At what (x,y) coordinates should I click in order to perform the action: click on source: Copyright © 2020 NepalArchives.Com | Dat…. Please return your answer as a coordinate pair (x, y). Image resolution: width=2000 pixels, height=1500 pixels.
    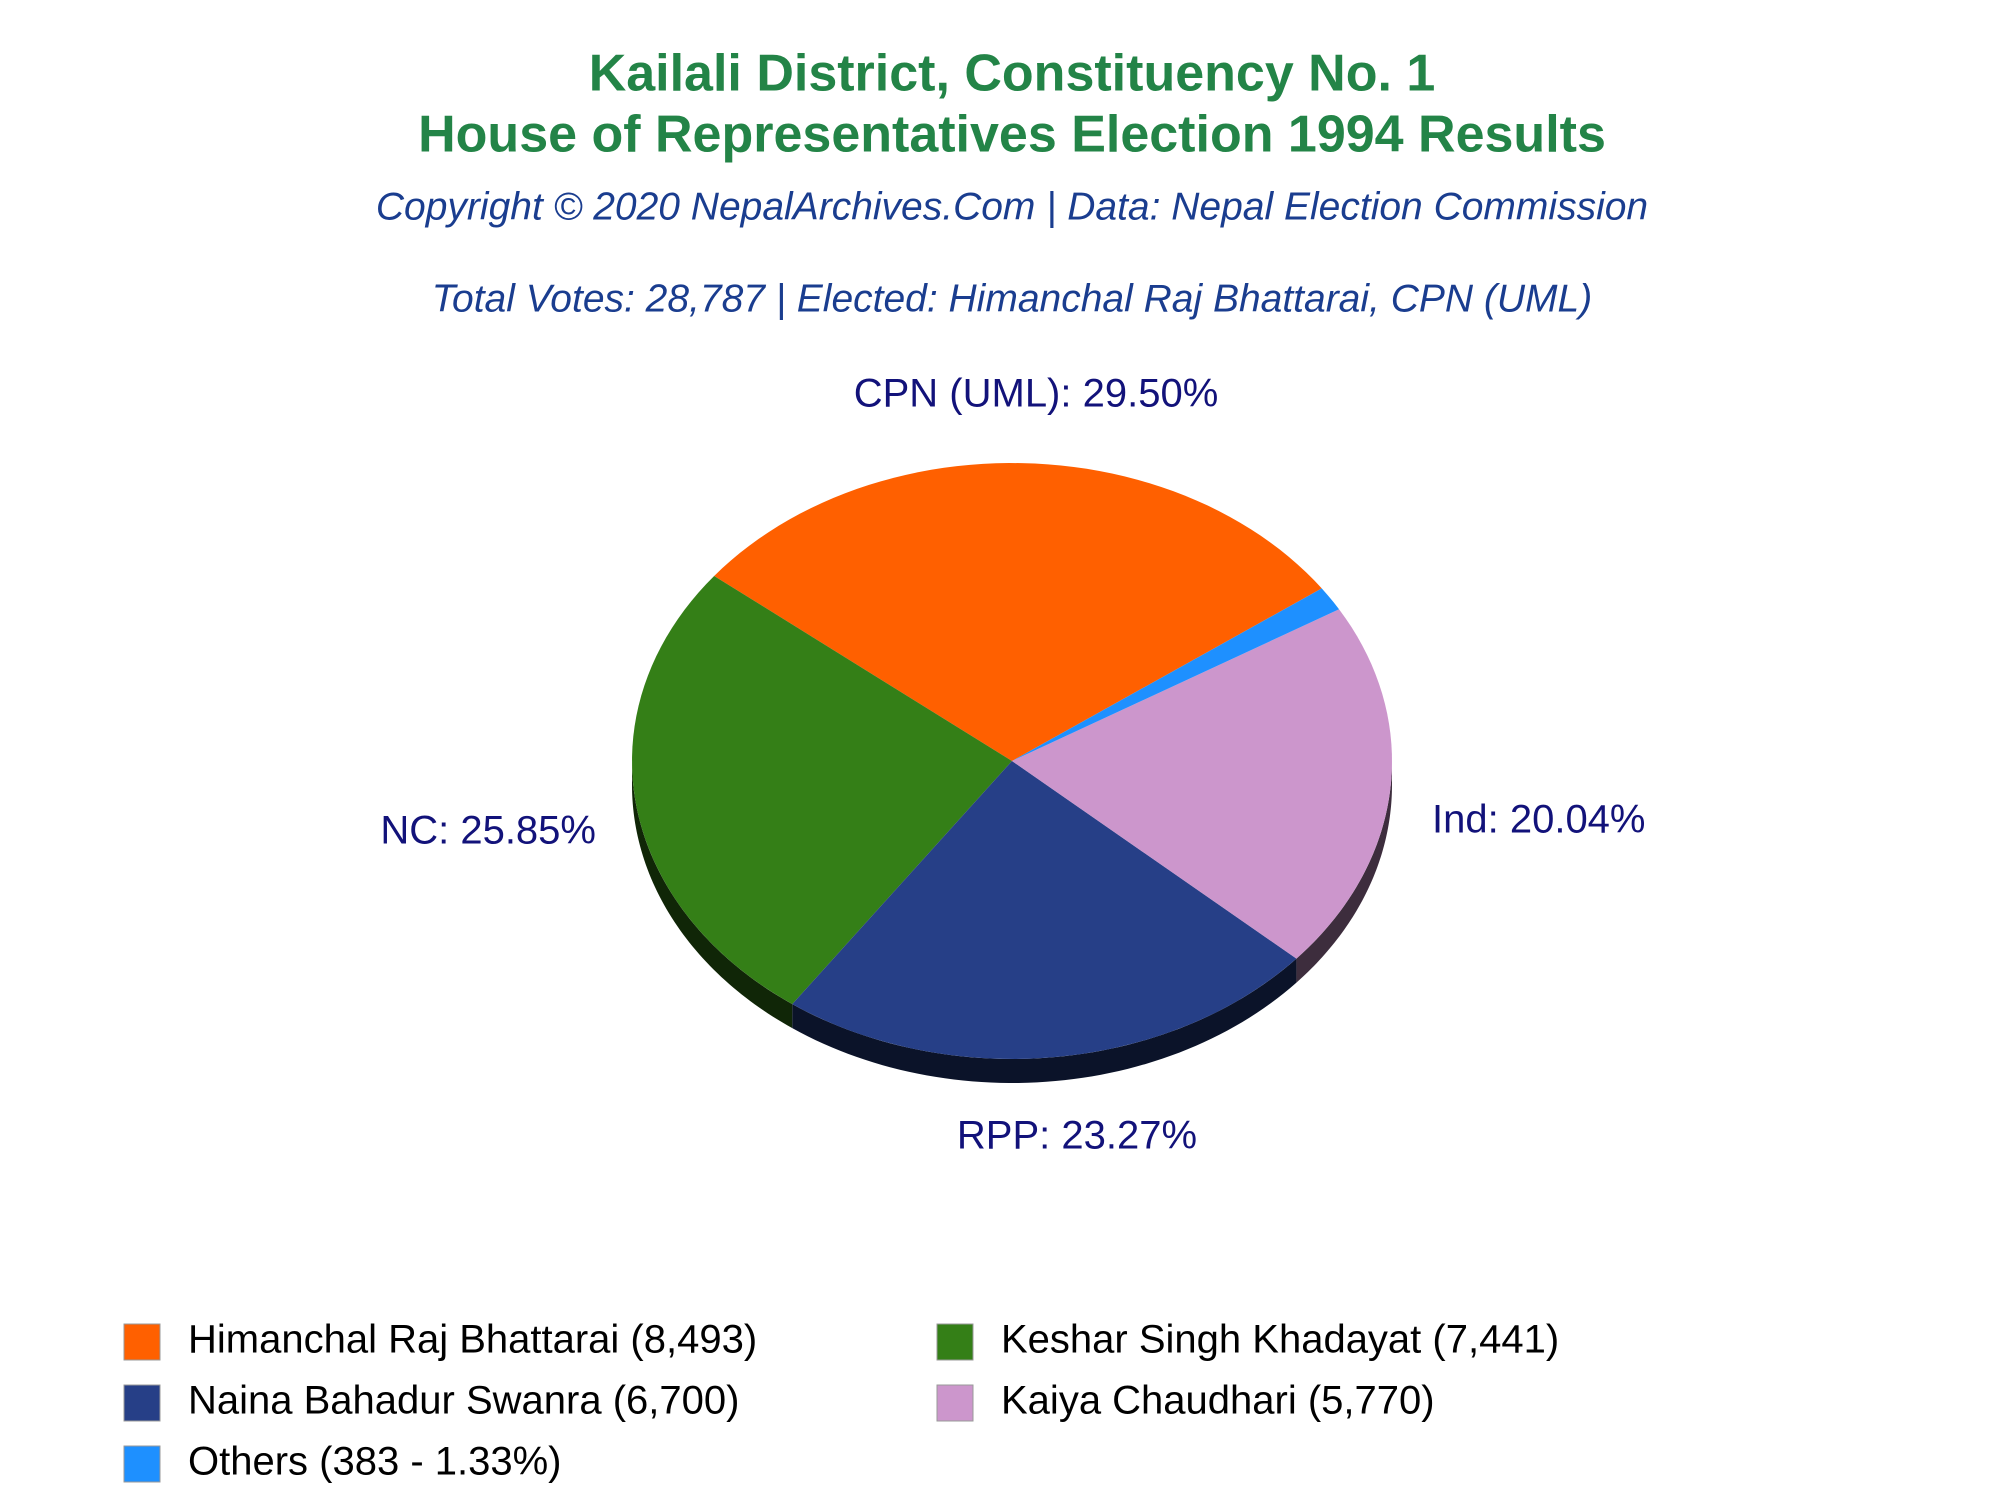
    Looking at the image, I should click on (1012, 206).